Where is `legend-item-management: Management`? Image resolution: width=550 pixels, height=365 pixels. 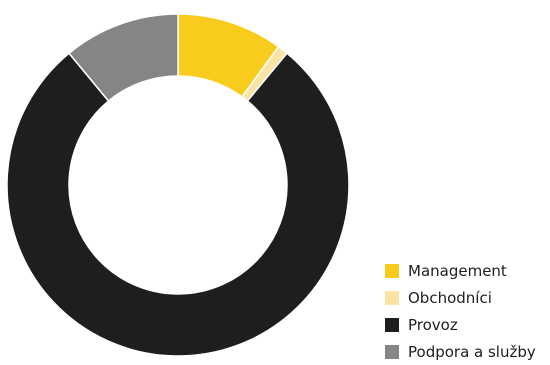
legend-item-management: Management is located at coordinates (460, 270).